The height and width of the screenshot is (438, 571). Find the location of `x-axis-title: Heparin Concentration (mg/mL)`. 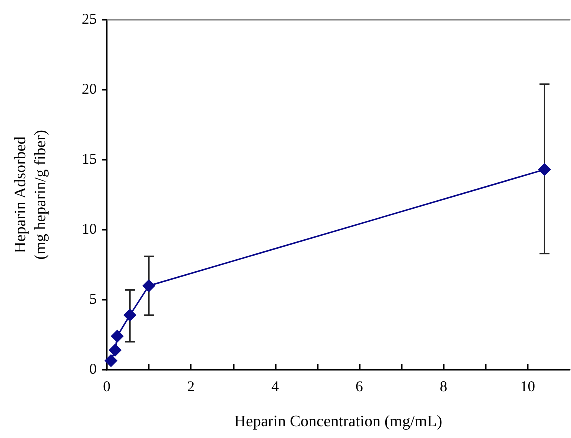

x-axis-title: Heparin Concentration (mg/mL) is located at coordinates (338, 422).